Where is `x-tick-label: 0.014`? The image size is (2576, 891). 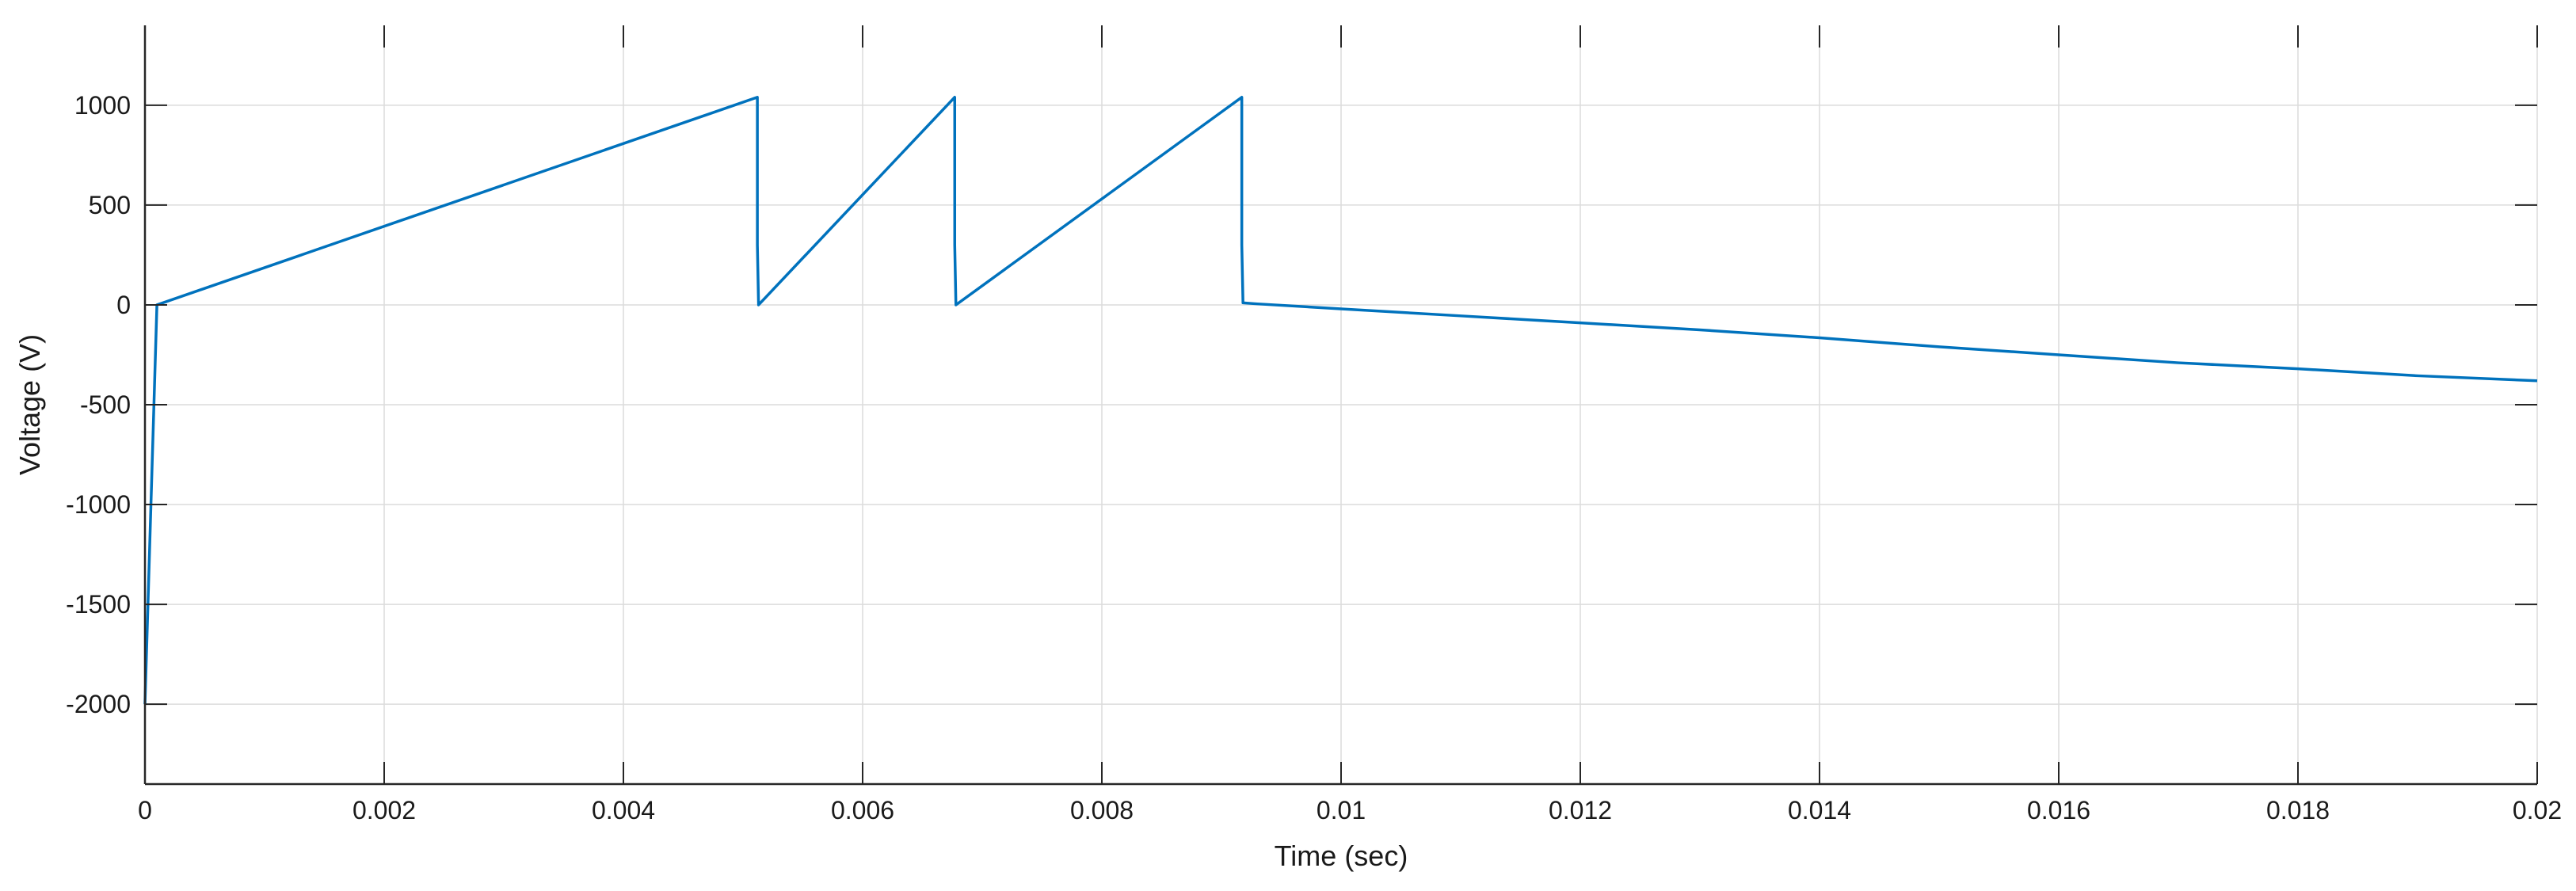 x-tick-label: 0.014 is located at coordinates (1819, 810).